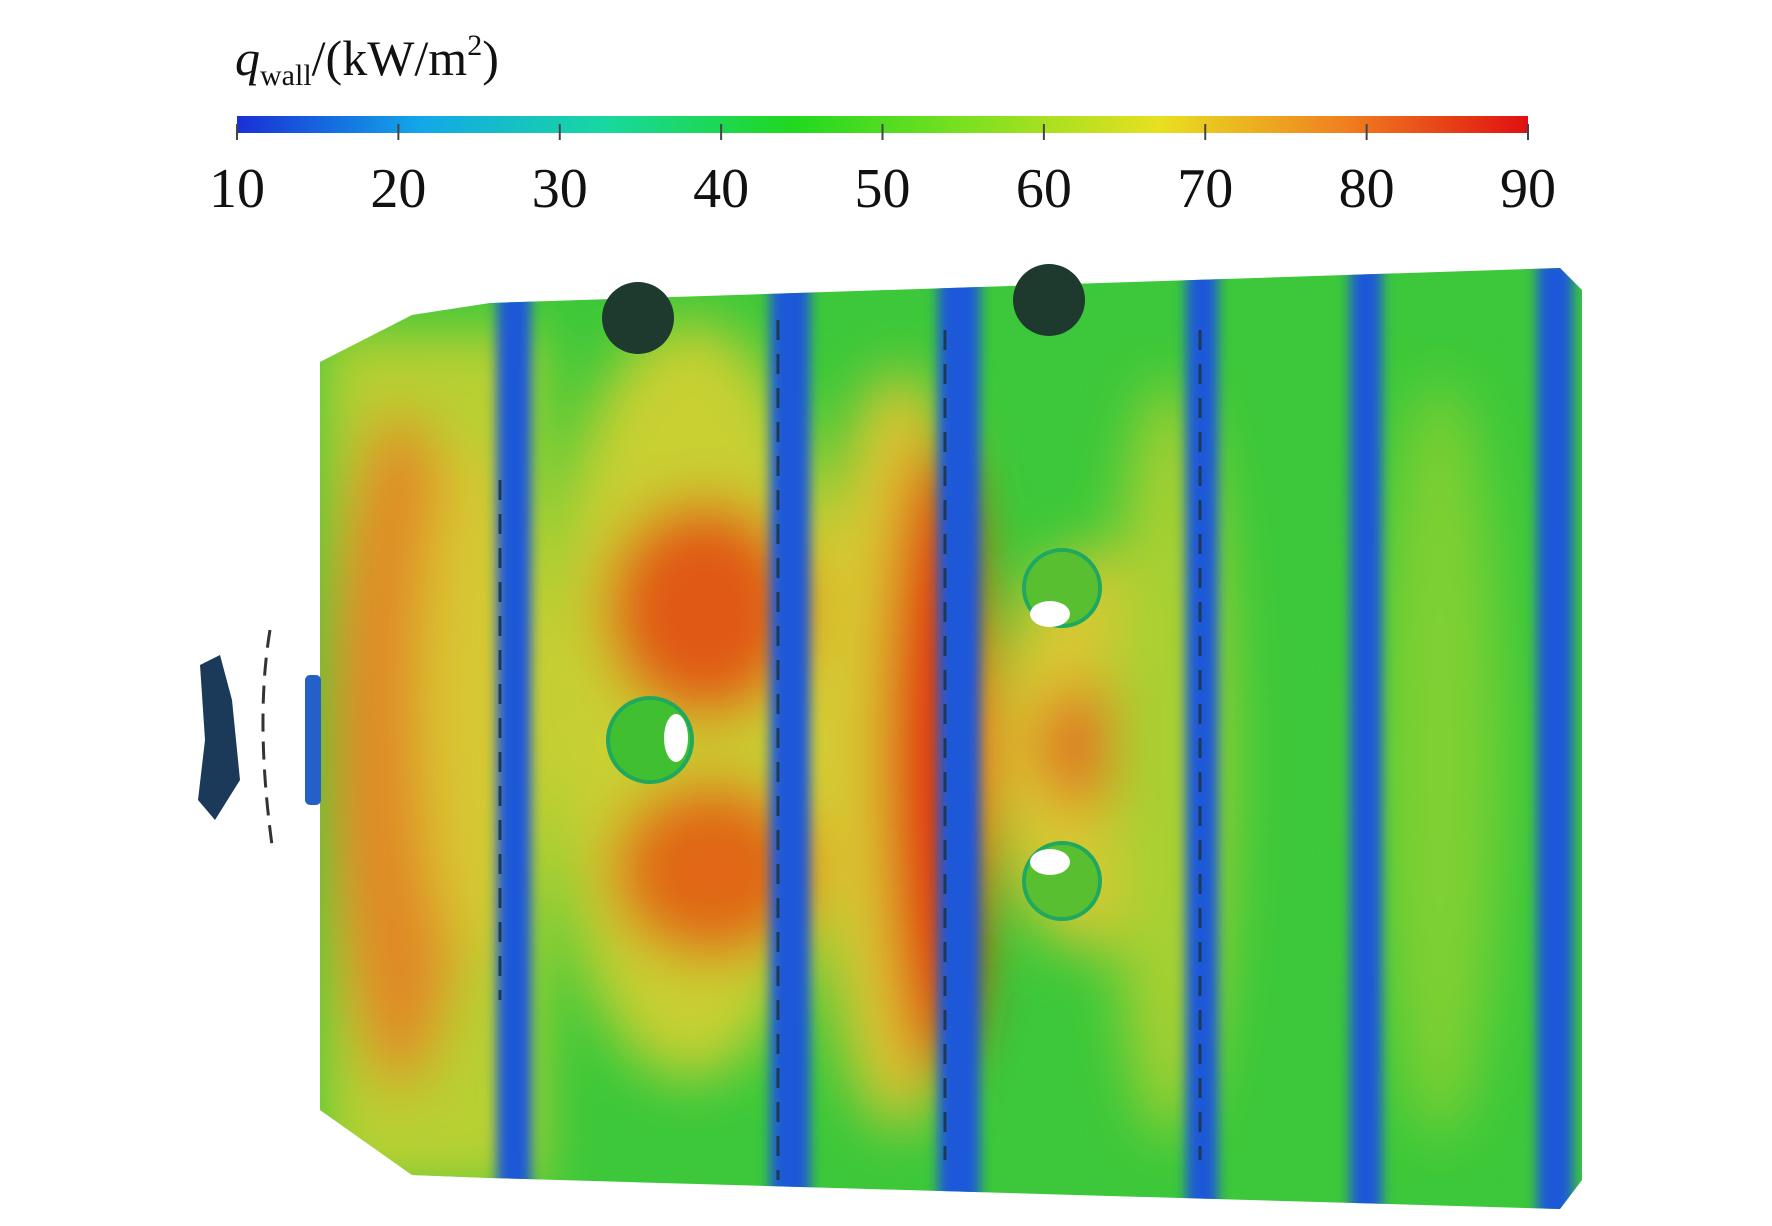 The height and width of the screenshot is (1226, 1772). Describe the element at coordinates (883, 189) in the screenshot. I see `tick-label: 50` at that location.